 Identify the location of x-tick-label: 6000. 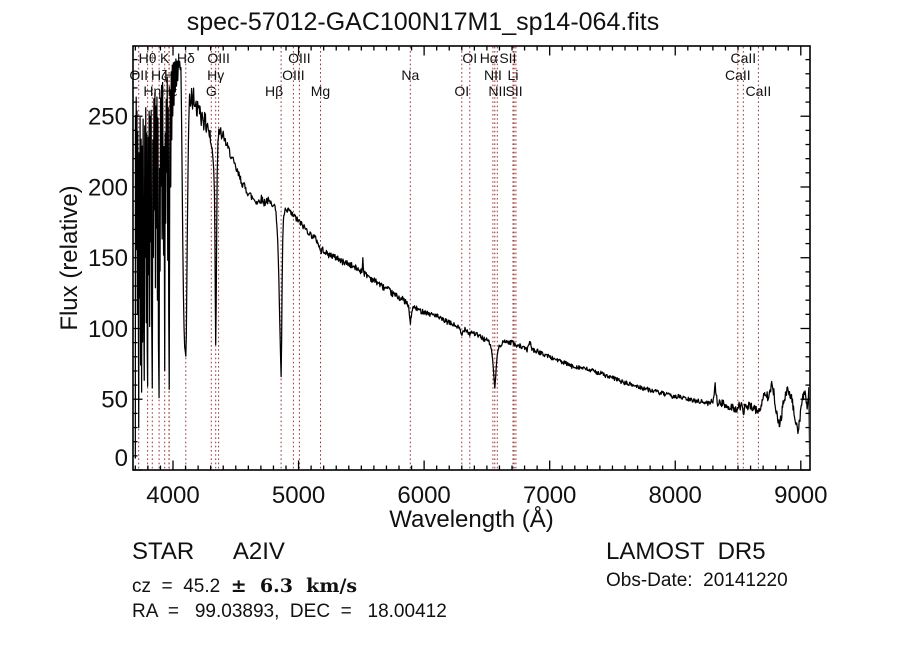
(423, 495).